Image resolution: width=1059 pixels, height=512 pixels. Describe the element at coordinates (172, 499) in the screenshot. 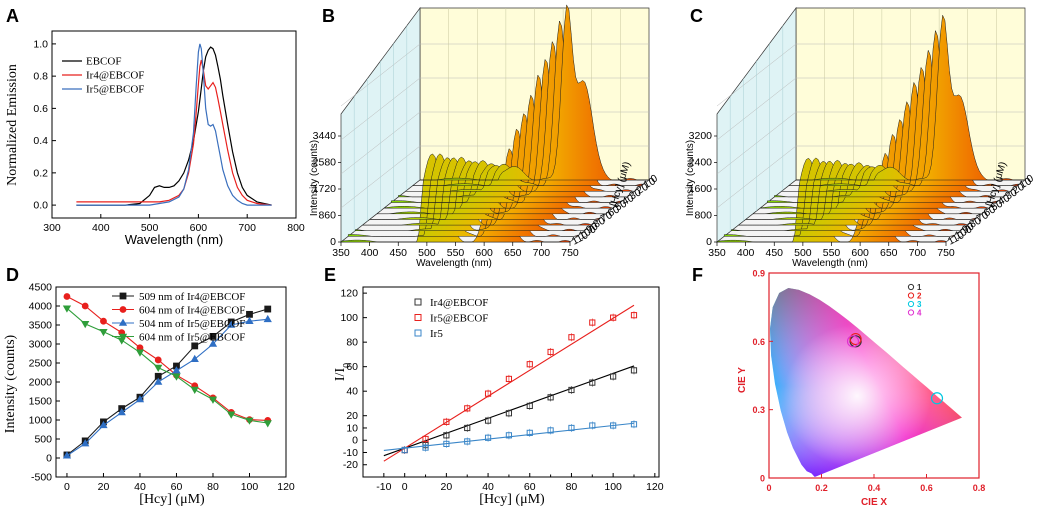

I see `x-axis-label-d: [Hcy] (μM)` at that location.